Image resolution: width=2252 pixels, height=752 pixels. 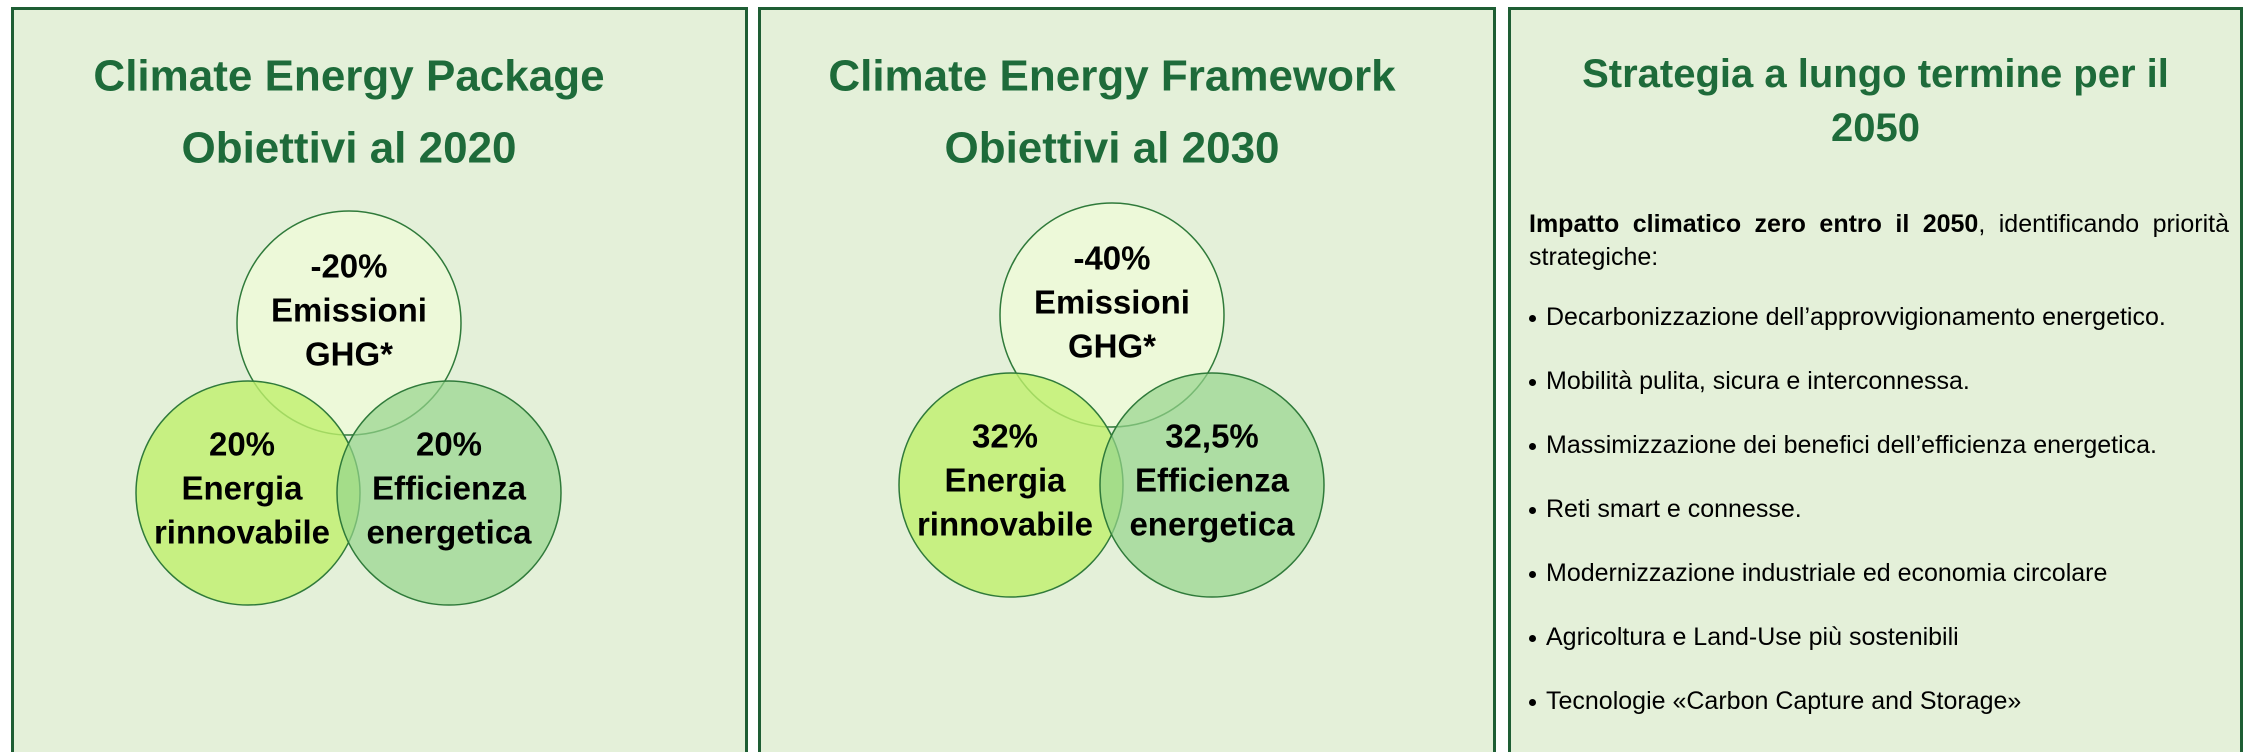 I want to click on intro-bold: Impatto climatico zero entro il 2050, so click(x=1754, y=224).